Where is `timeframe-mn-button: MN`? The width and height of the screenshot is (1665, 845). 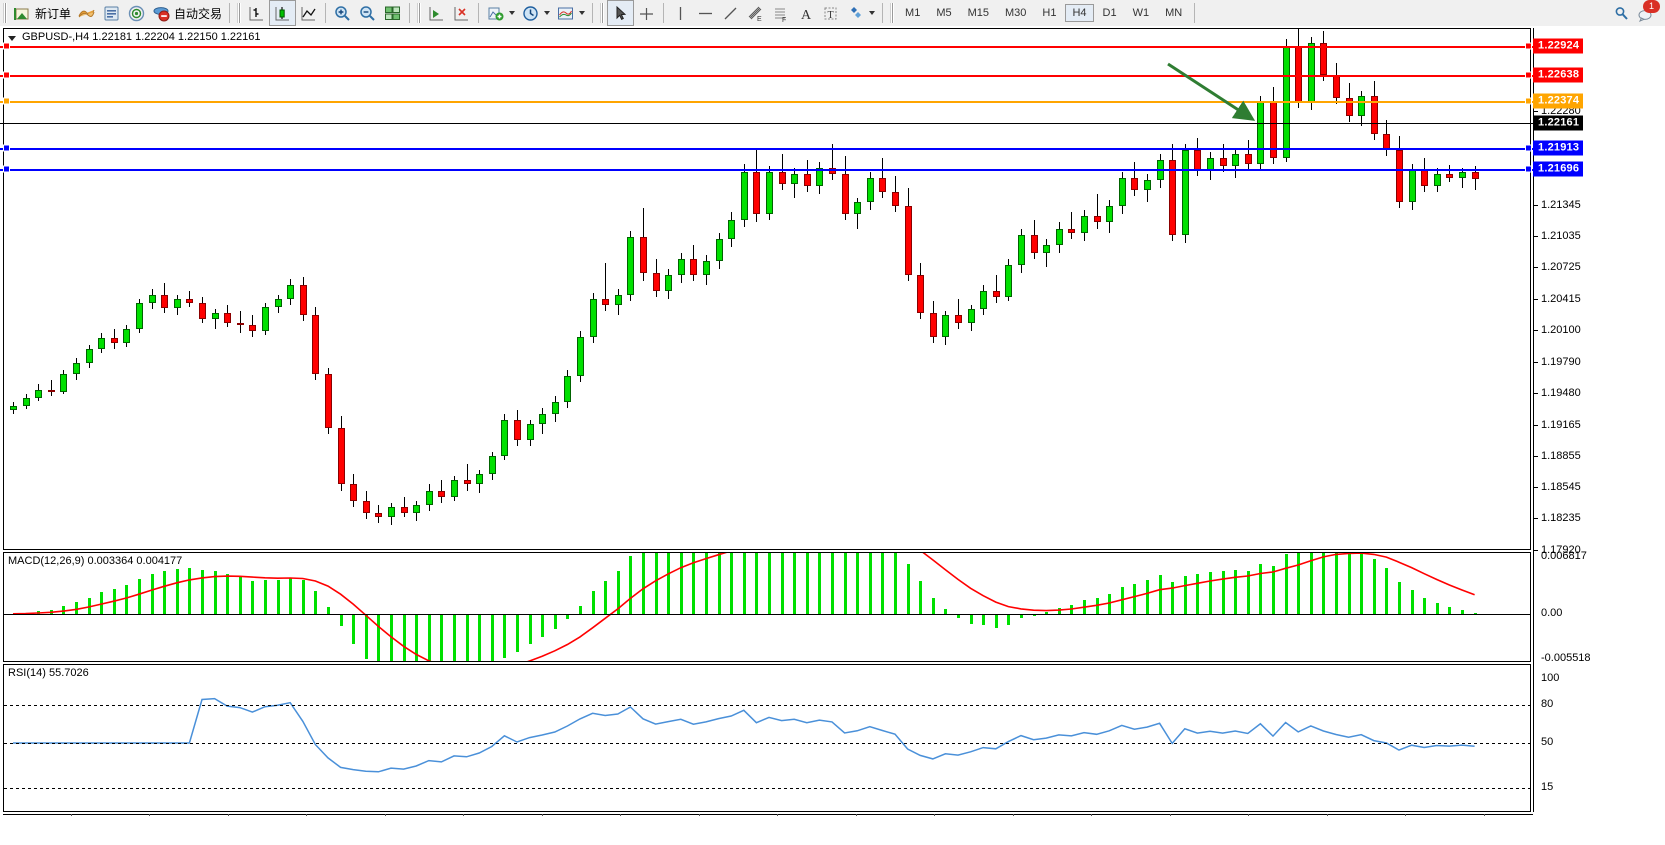 timeframe-mn-button: MN is located at coordinates (1174, 13).